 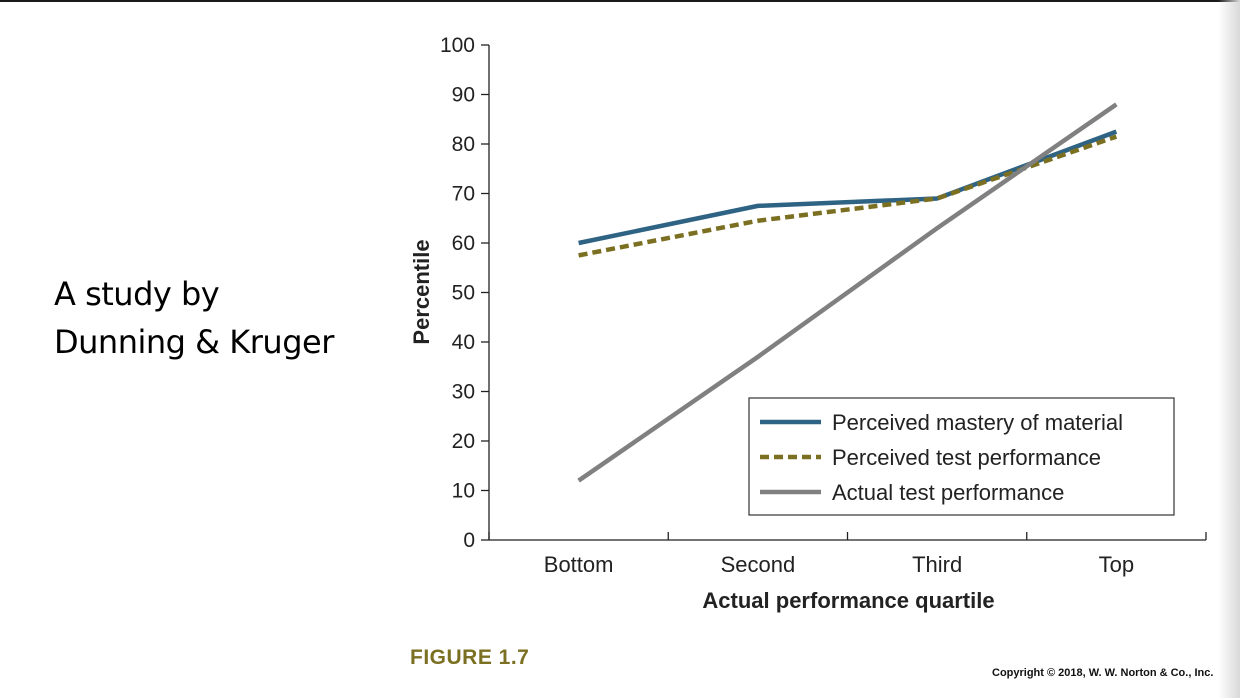 I want to click on x-tick-label: Third, so click(x=937, y=564).